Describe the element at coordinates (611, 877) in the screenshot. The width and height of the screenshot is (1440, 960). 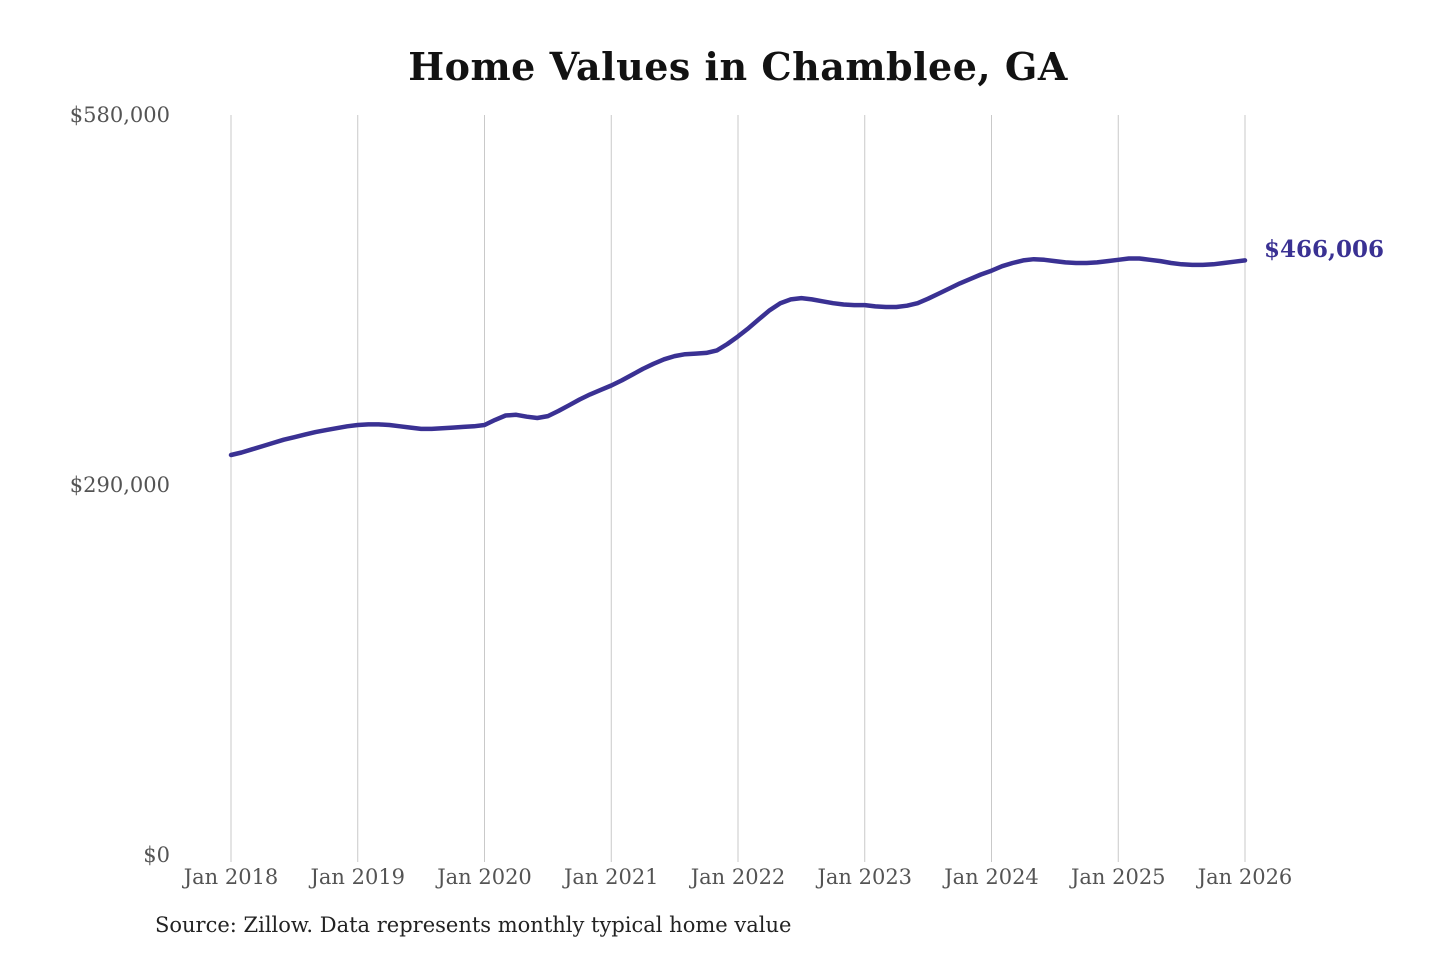
I see `x-tick-label: Jan 2021` at that location.